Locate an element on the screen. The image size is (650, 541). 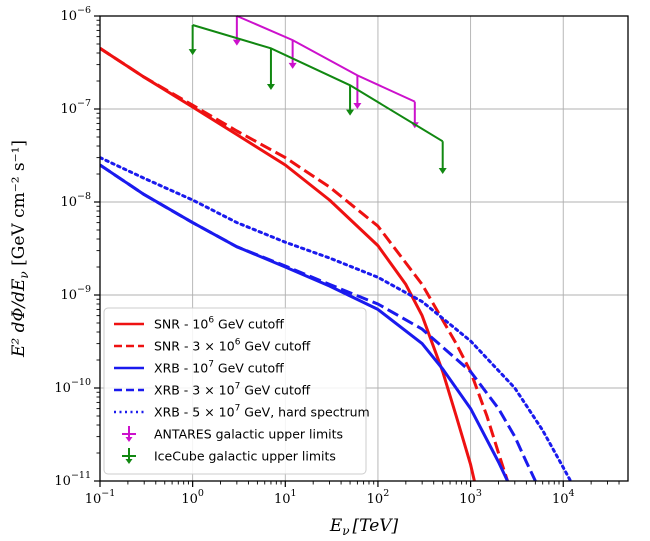
y-tick-label: 10⁻⁷ is located at coordinates (75, 107).